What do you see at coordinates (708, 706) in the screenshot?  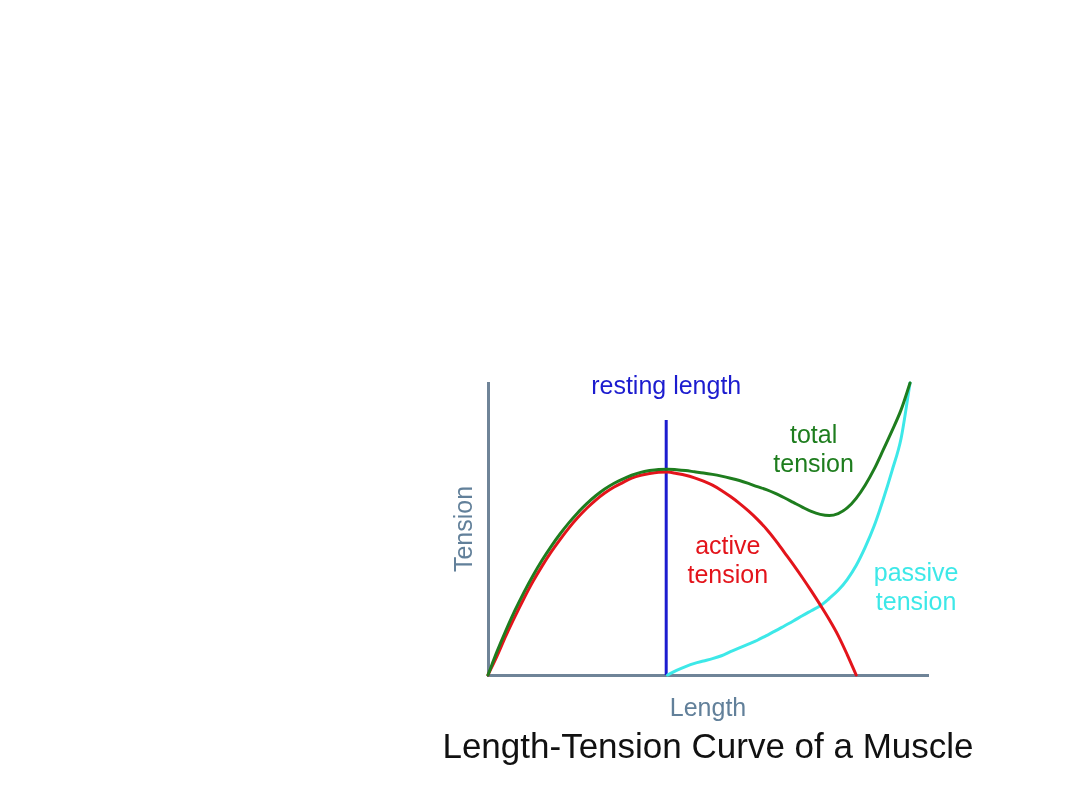 I see `x-axis-title: Length` at bounding box center [708, 706].